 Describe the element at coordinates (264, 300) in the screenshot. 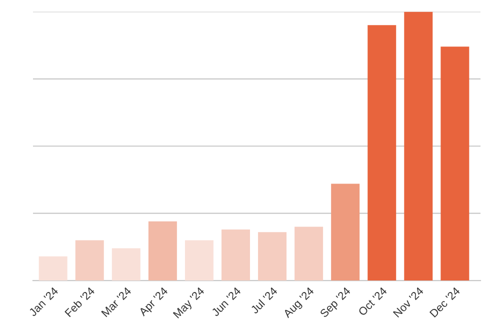

I see `x-tick-label: Jul '24` at that location.